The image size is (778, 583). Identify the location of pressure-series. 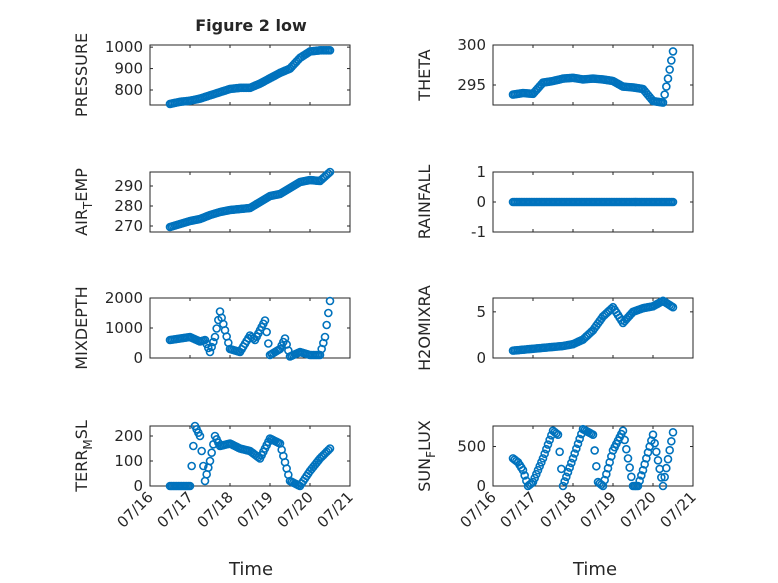
(250, 77).